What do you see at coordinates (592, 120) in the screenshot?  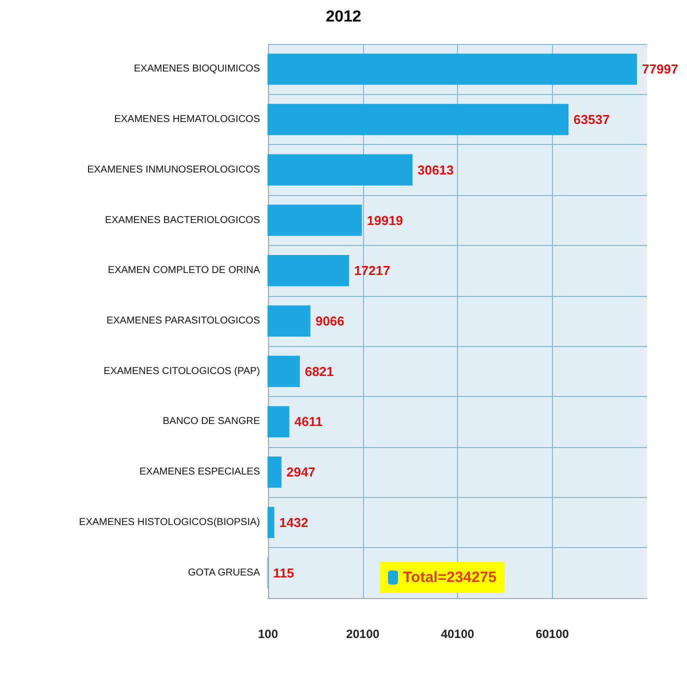 I see `data-label: 63537` at bounding box center [592, 120].